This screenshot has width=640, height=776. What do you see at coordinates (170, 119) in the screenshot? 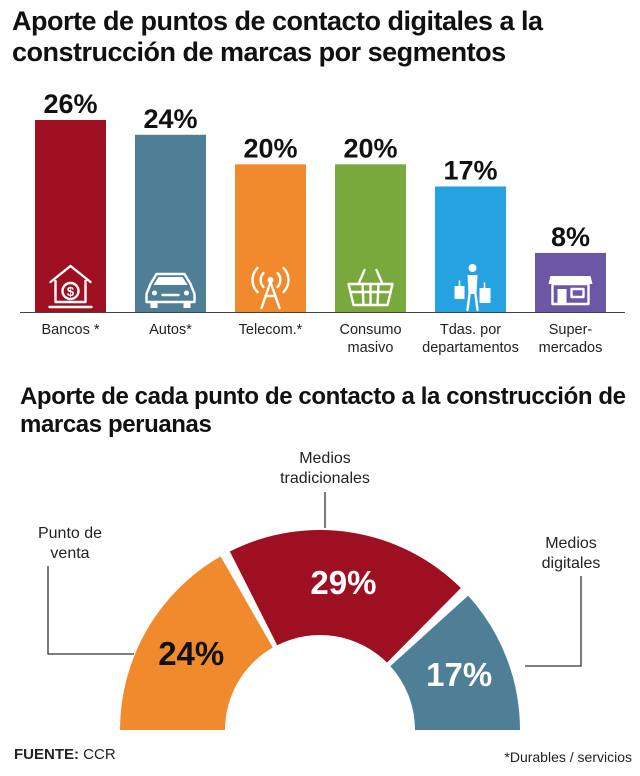
I see `bar-value-label-1: 24%` at bounding box center [170, 119].